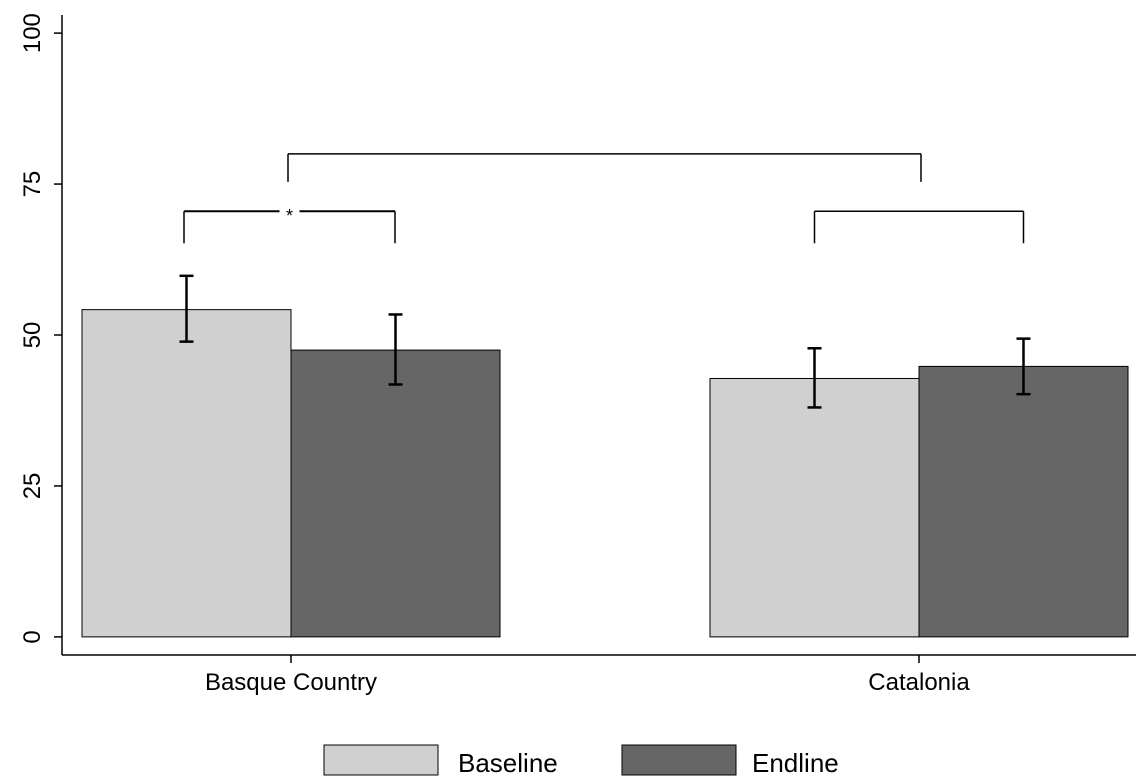 The width and height of the screenshot is (1146, 778). Describe the element at coordinates (919, 682) in the screenshot. I see `category-label: Catalonia` at that location.